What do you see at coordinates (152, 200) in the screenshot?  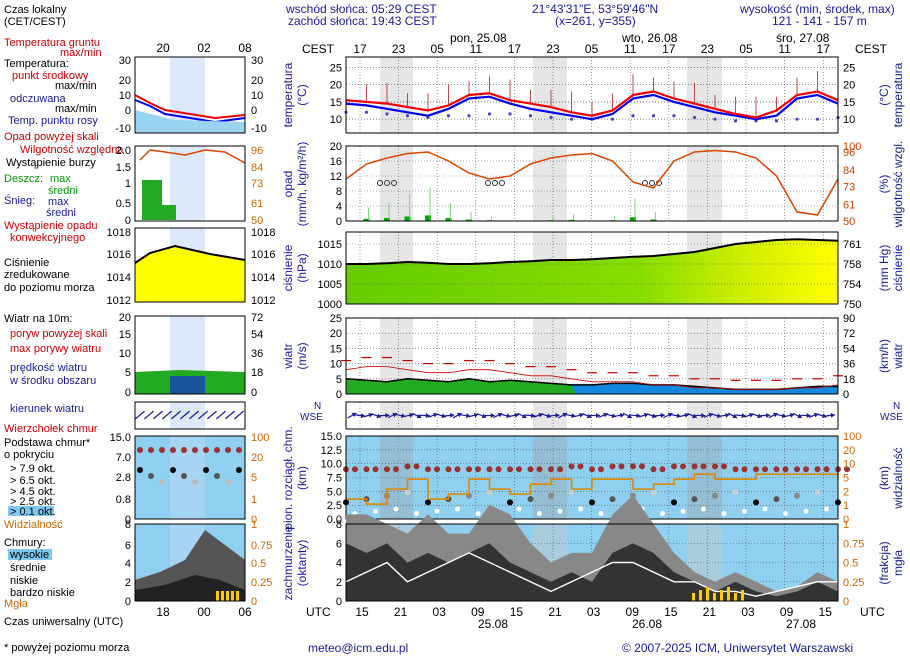 I see `mini-rain` at bounding box center [152, 200].